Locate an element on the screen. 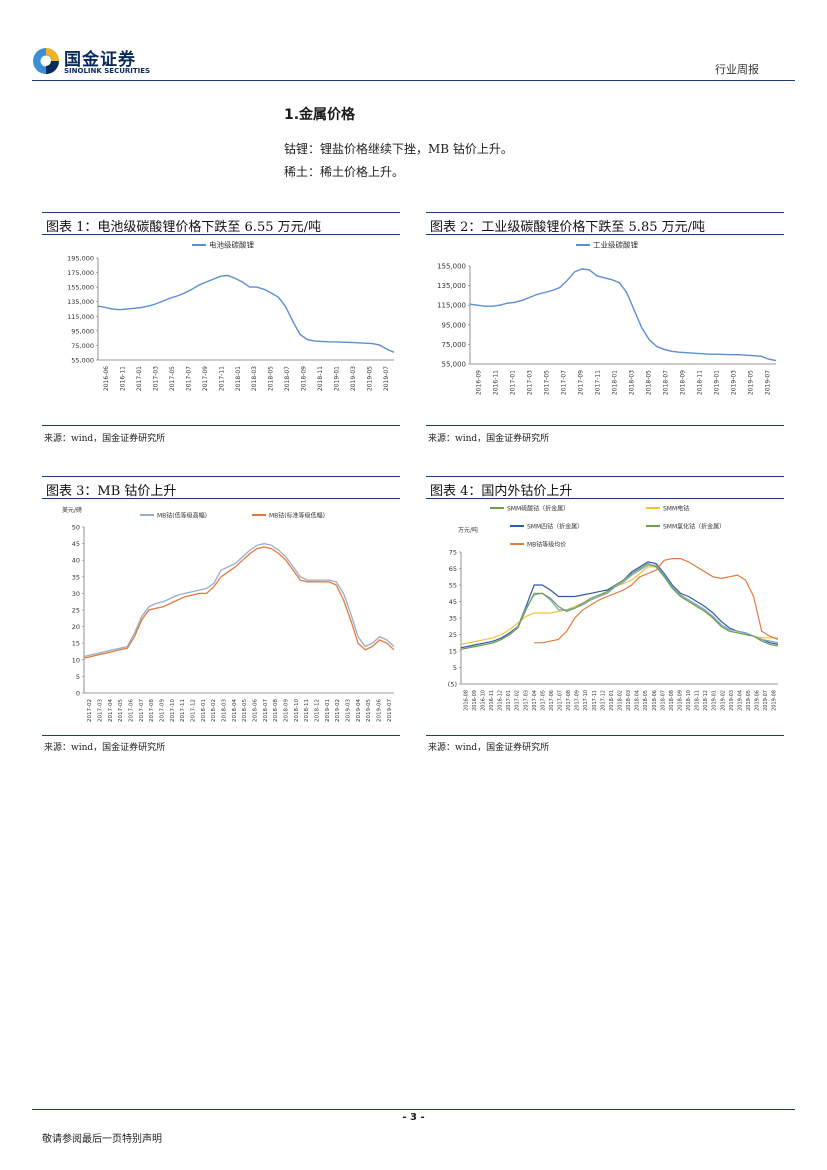 This screenshot has height=1170, width=827. report-type-tag: 行业周报 is located at coordinates (737, 69).